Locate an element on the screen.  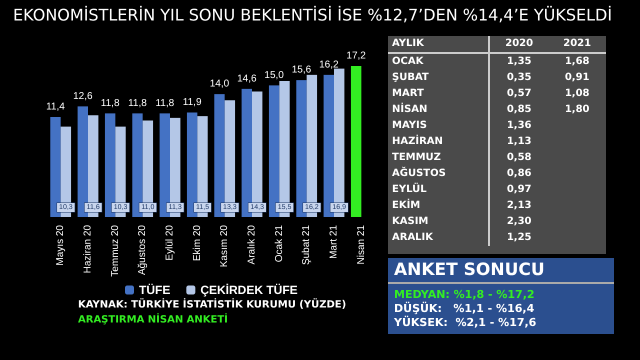
category-label: 2020 is located at coordinates (518, 44).